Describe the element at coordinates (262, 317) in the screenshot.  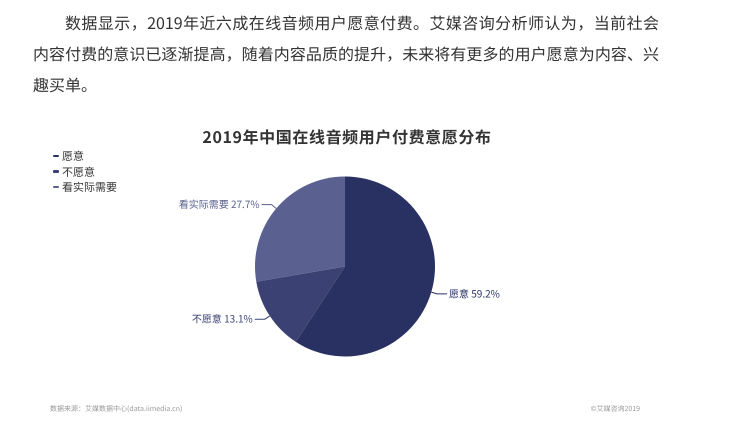
I see `pie-label-line-unwilling` at that location.